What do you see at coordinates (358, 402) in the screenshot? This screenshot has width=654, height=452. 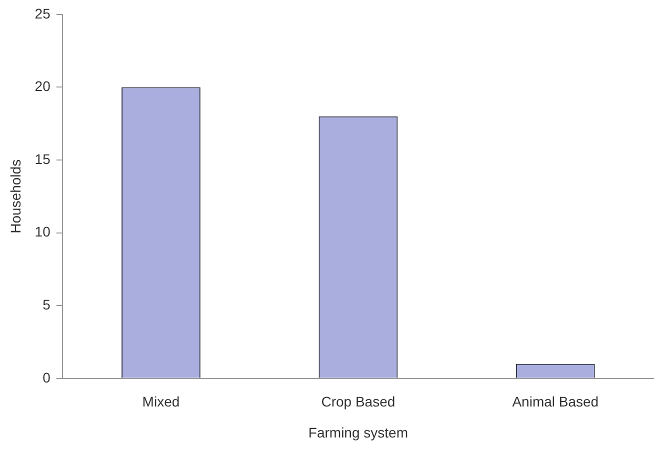 I see `x-tick-label: Crop Based` at bounding box center [358, 402].